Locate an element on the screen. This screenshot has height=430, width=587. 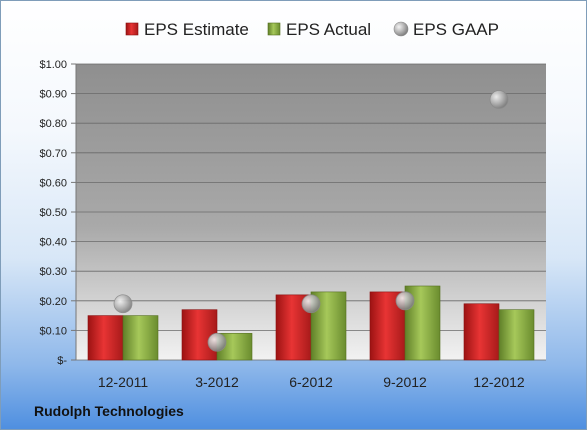
company-name: Rudolph Technologies is located at coordinates (109, 411).